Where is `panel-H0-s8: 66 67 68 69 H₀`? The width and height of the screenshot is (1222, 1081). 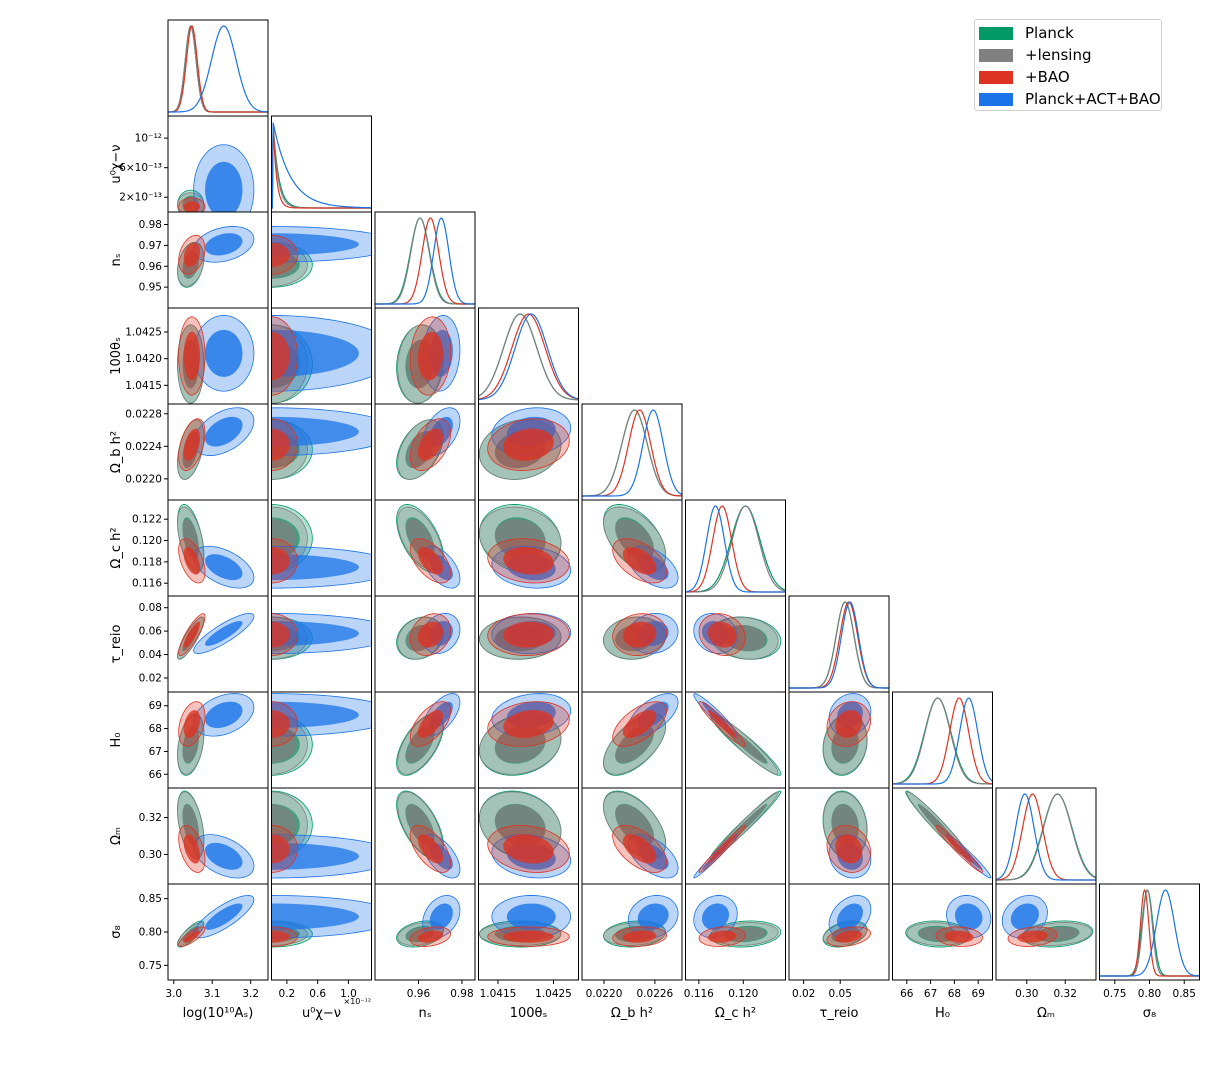
panel-H0-s8: 66 67 68 69 H₀ is located at coordinates (942, 952).